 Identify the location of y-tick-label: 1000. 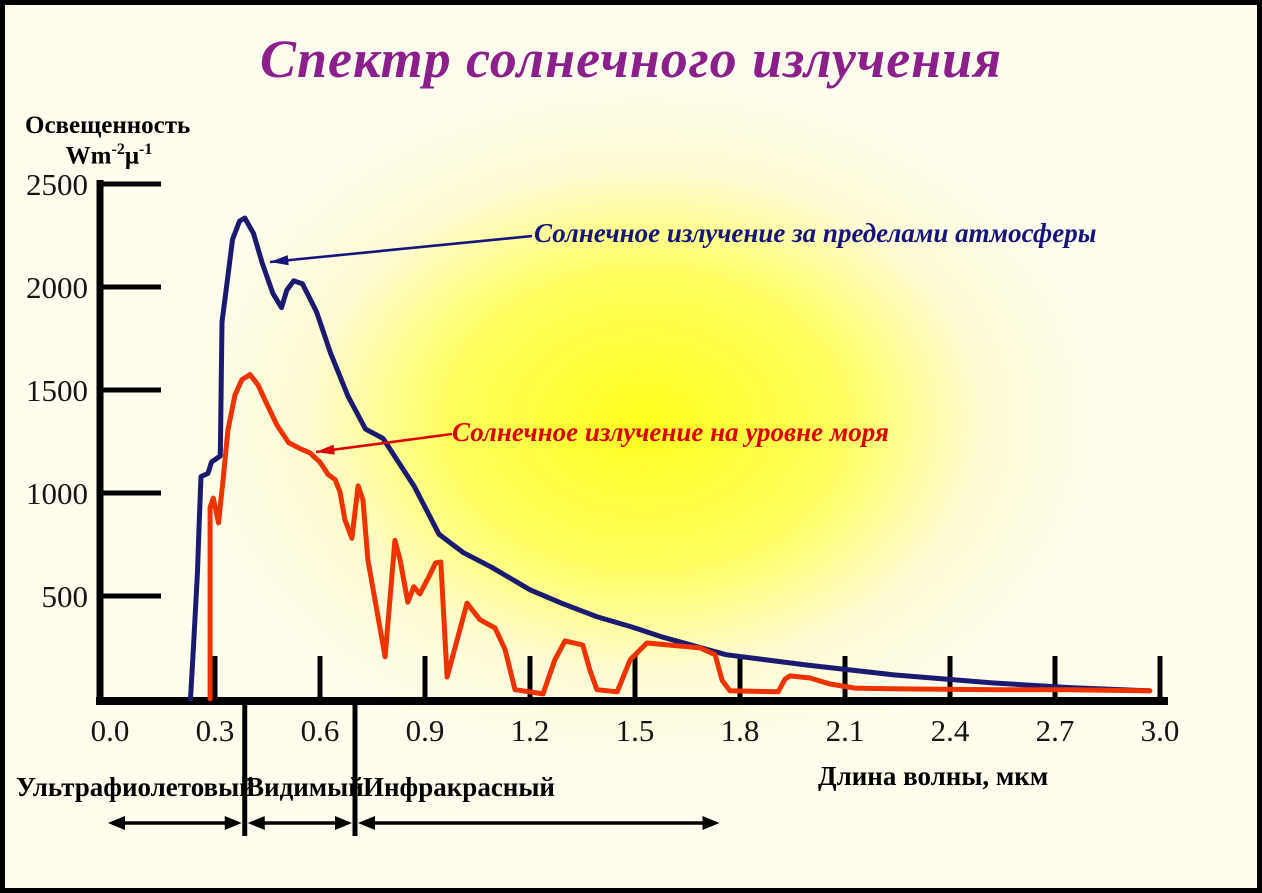
(57, 493).